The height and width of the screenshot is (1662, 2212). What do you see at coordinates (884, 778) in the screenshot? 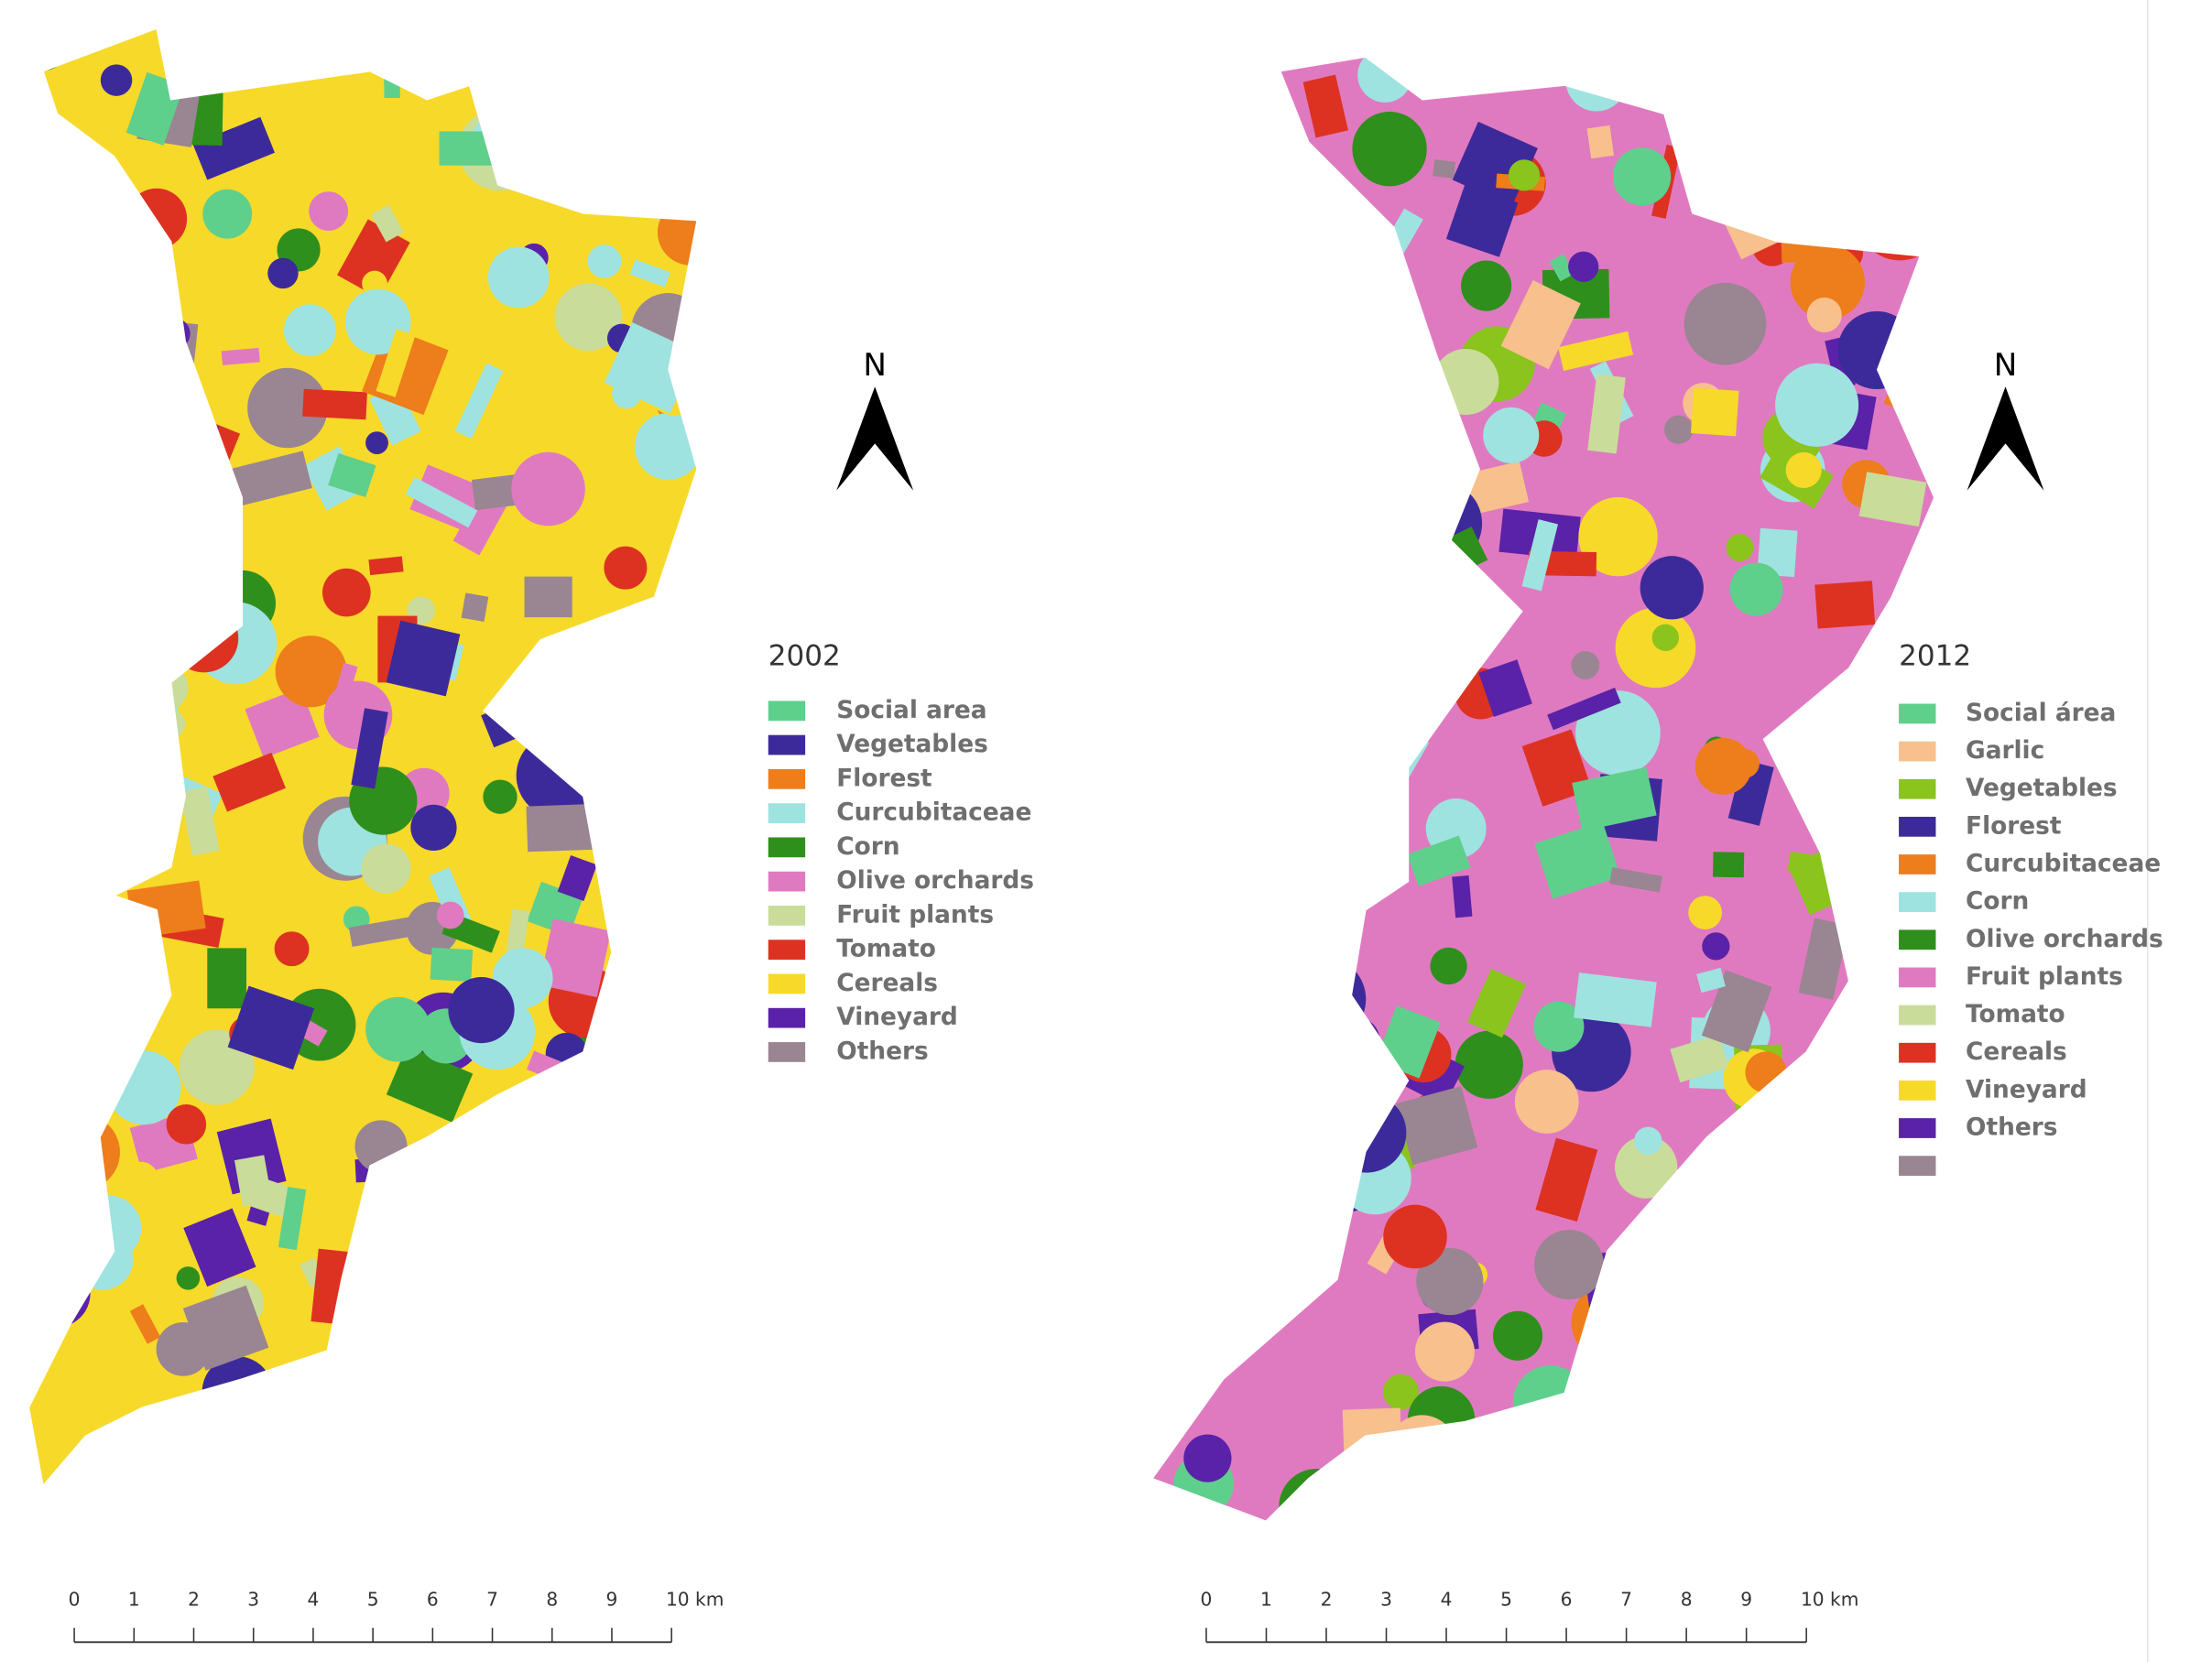
I see `legend-label: Florest` at bounding box center [884, 778].